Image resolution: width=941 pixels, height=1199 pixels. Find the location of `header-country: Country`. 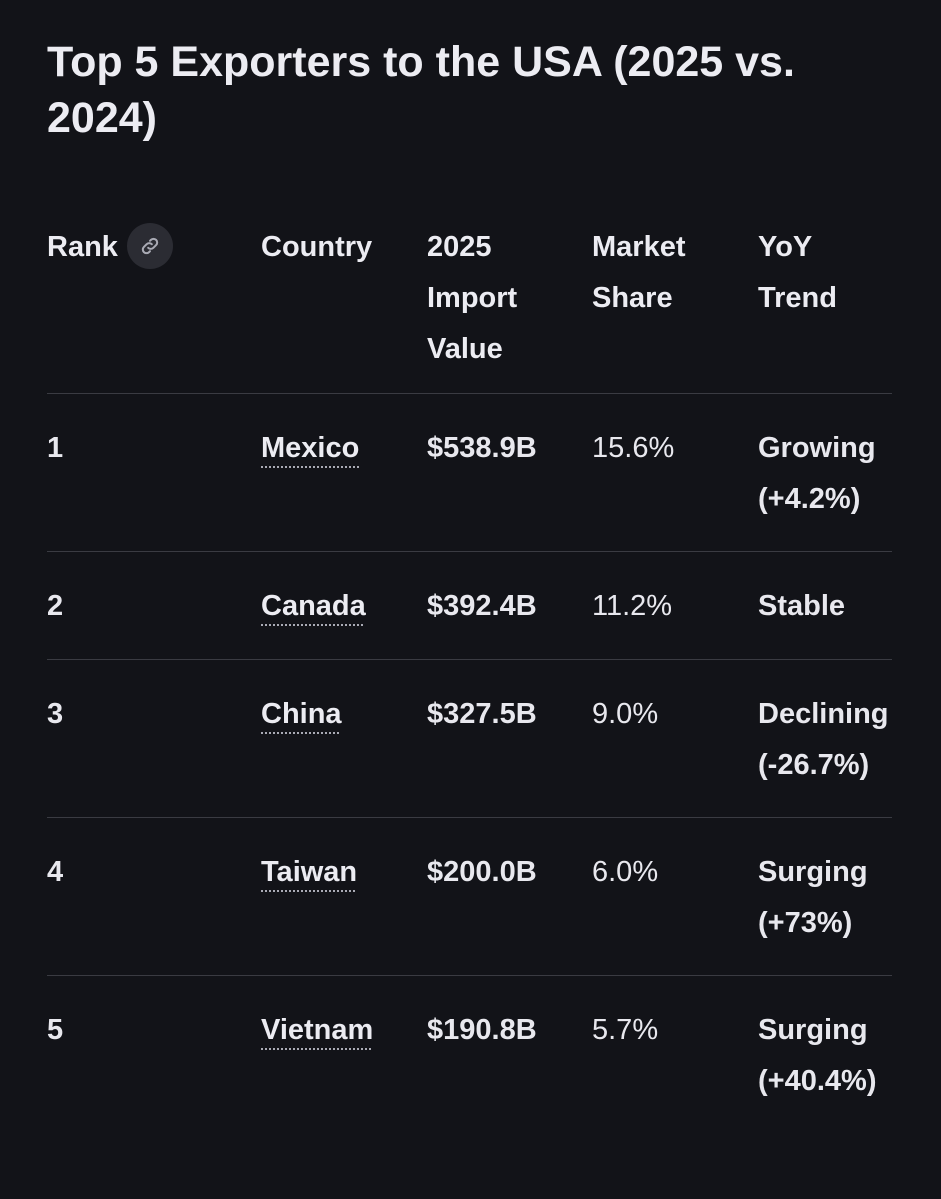

header-country: Country is located at coordinates (317, 247).